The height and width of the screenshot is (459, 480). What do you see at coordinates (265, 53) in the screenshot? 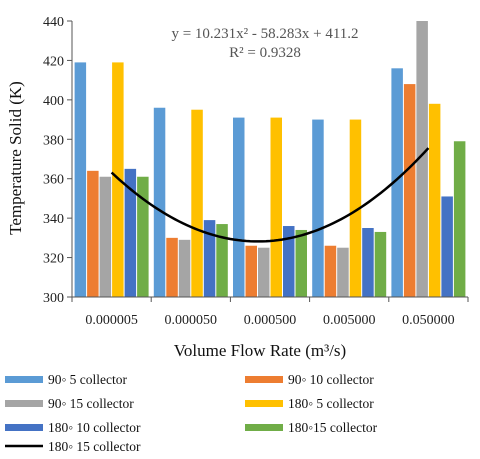
I see `r-squared-label: R² = 0.9328` at bounding box center [265, 53].